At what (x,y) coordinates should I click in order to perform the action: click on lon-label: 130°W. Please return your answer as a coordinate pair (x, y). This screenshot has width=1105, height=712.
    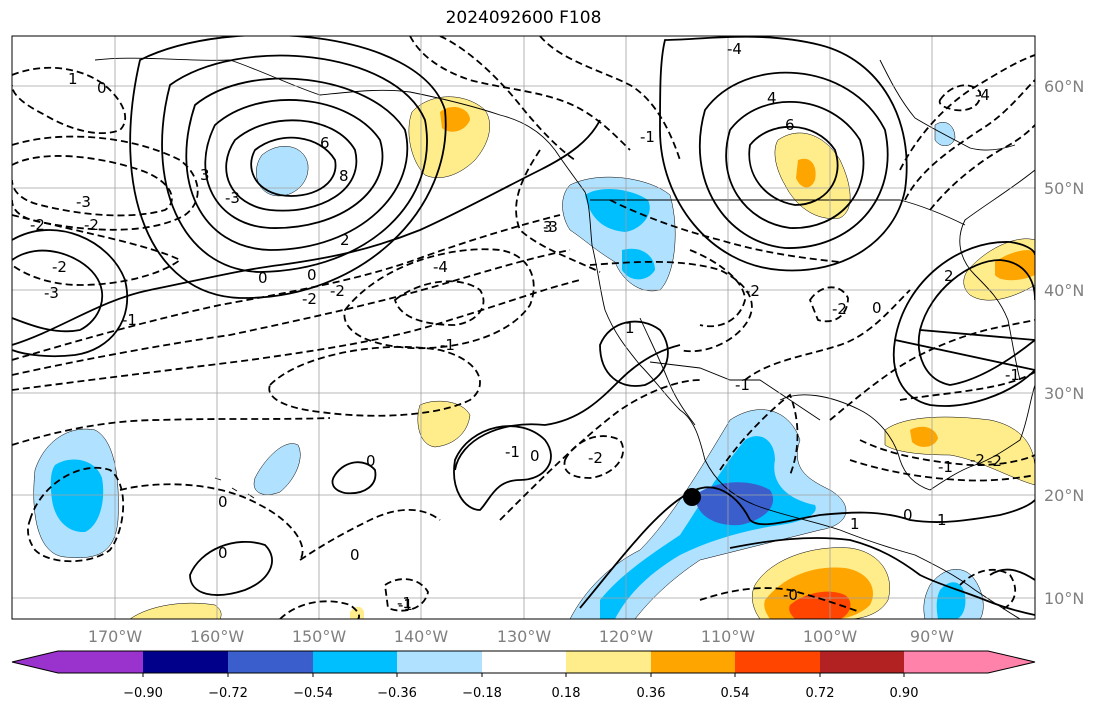
    Looking at the image, I should click on (524, 636).